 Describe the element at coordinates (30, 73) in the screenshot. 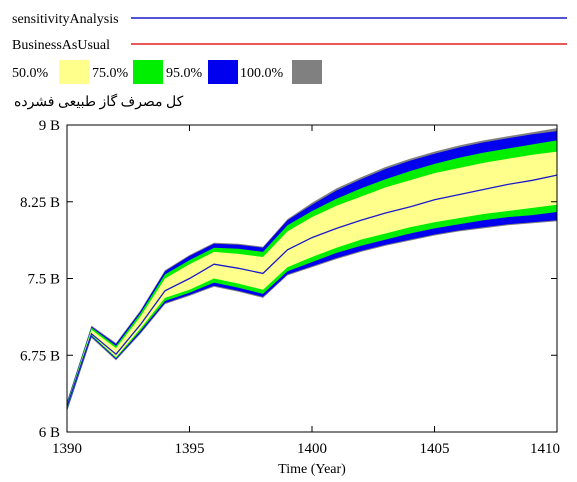

I see `legend-band-50-label: 50.0%` at that location.